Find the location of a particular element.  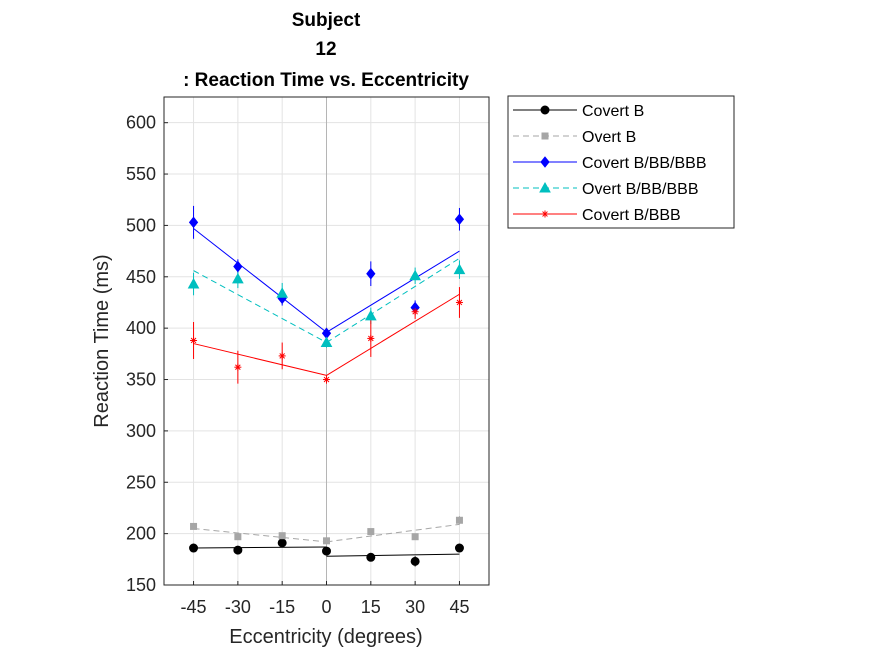

chart-title-line-2: 12 is located at coordinates (325, 49).